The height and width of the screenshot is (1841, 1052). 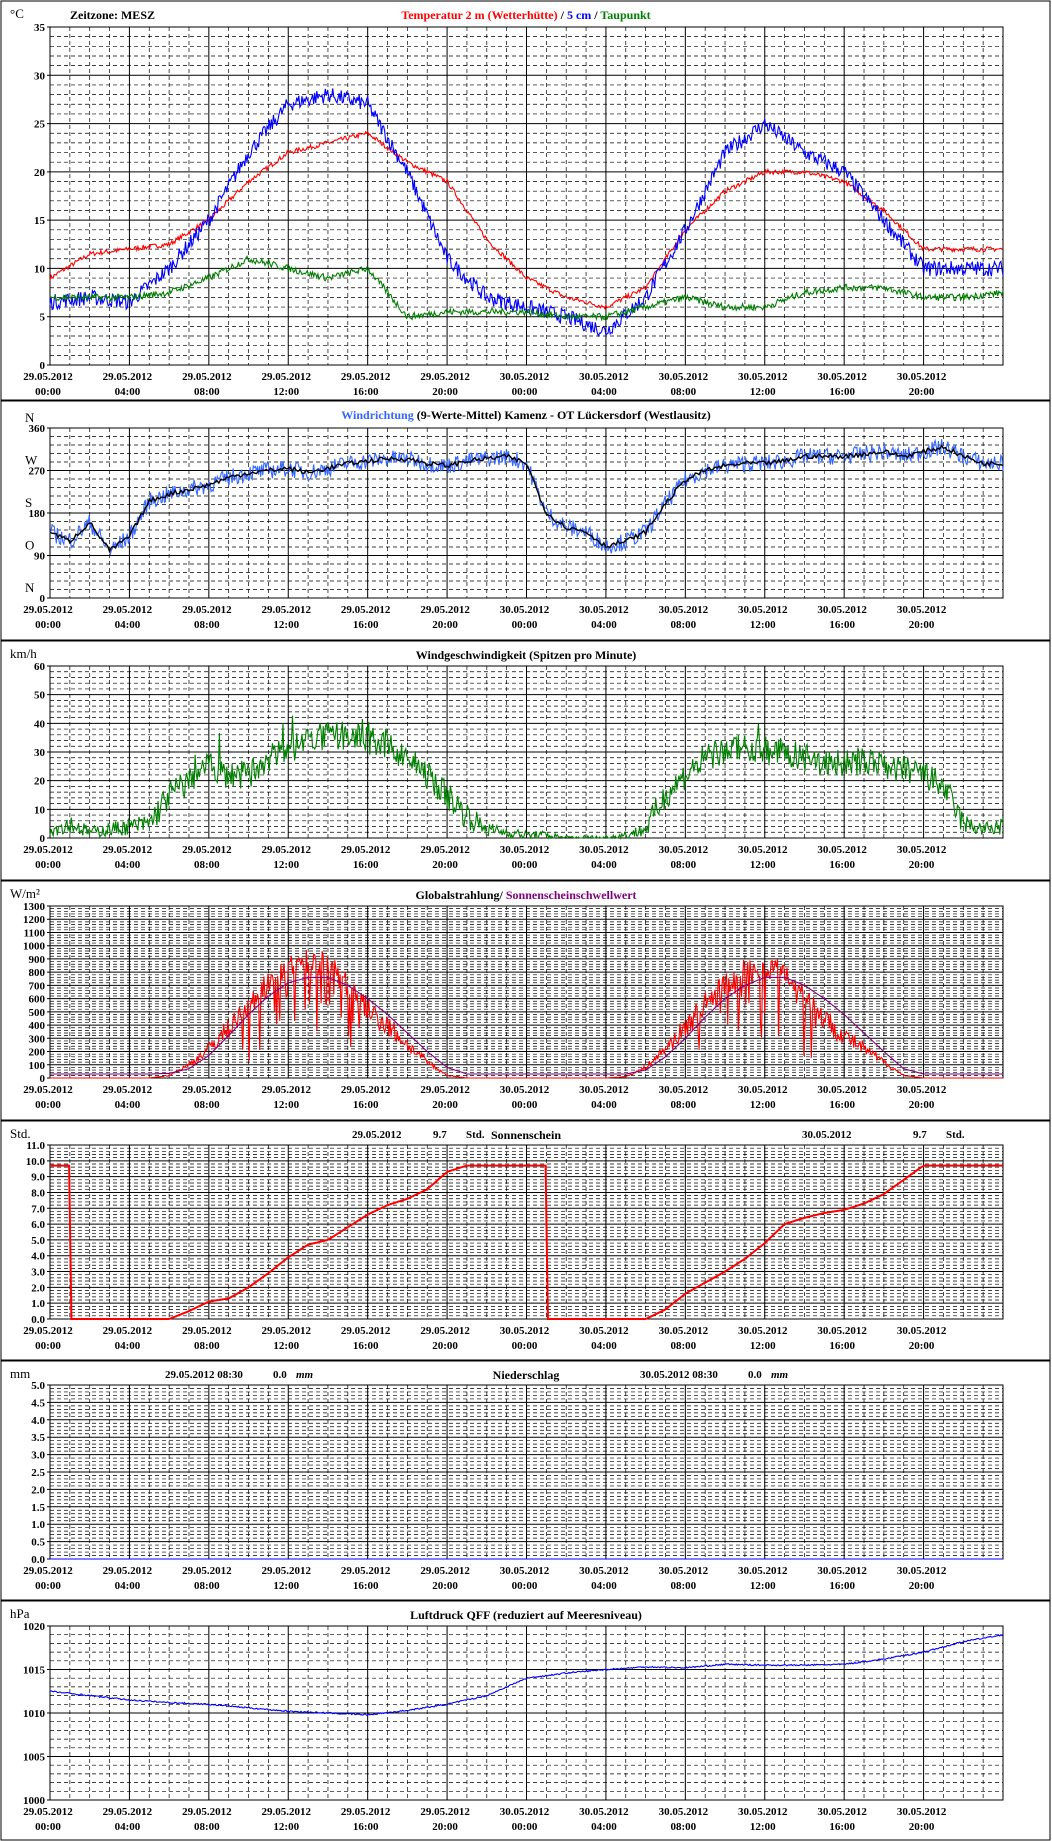 I want to click on series-line, so click(x=526, y=1014).